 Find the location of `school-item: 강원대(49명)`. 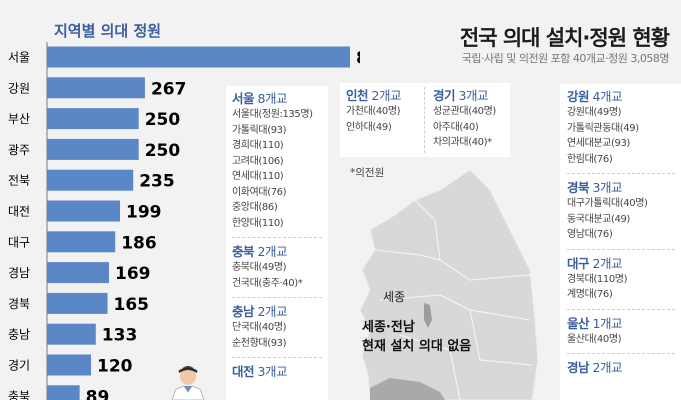

school-item: 강원대(49명) is located at coordinates (594, 112).